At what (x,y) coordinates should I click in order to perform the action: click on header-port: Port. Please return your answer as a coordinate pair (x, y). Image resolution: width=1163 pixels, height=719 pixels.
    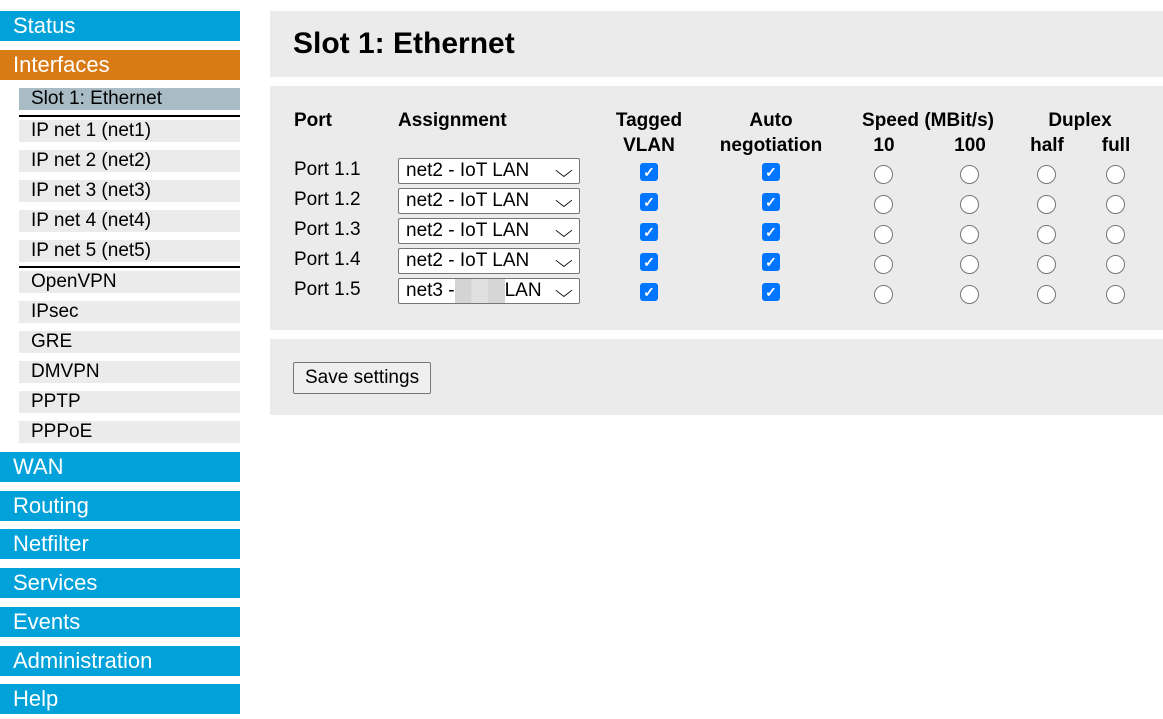
    Looking at the image, I should click on (313, 120).